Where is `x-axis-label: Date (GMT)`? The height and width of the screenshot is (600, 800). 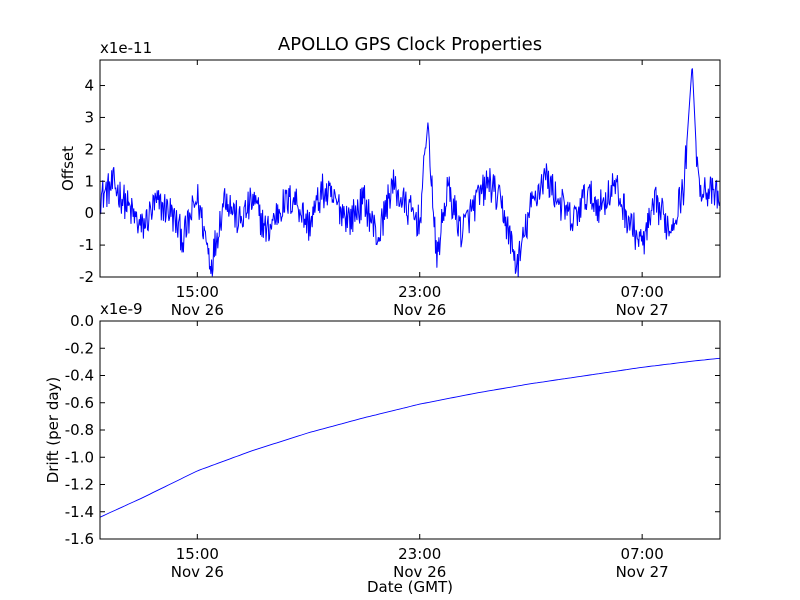 x-axis-label: Date (GMT) is located at coordinates (410, 587).